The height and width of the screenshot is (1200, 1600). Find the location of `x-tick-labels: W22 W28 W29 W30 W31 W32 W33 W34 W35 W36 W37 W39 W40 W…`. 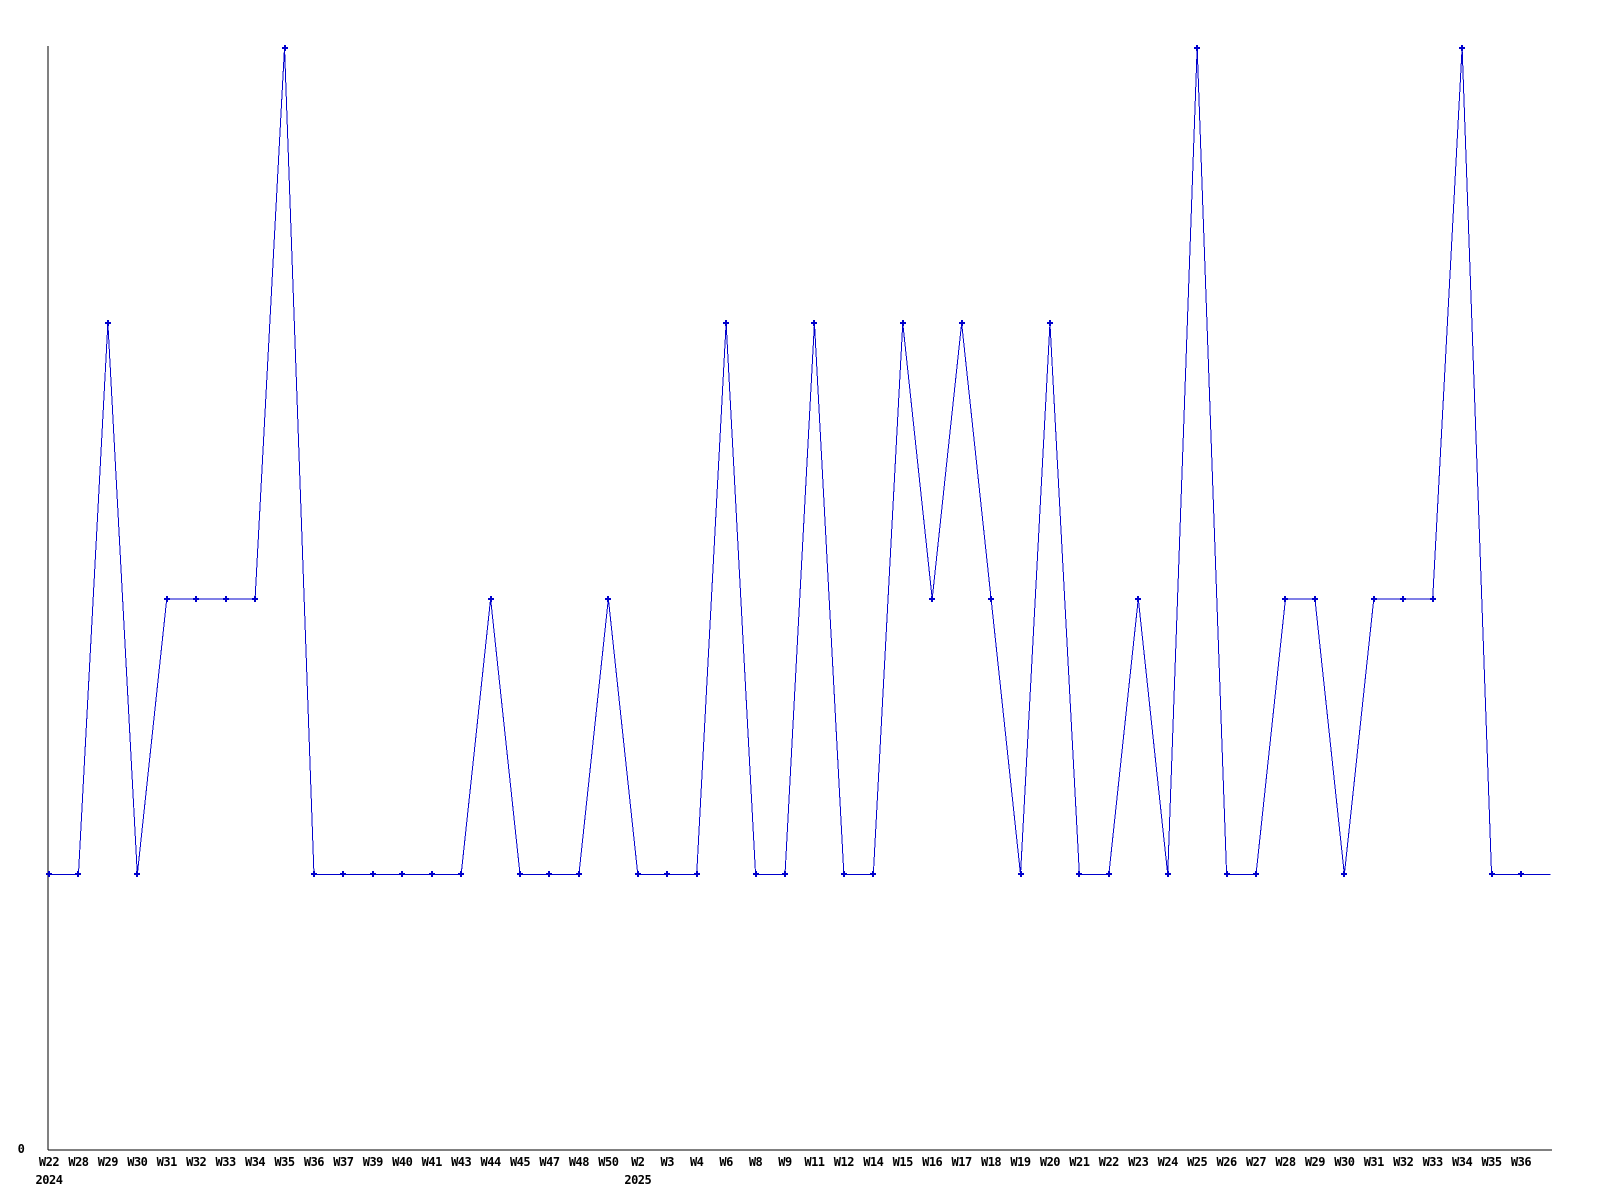

x-tick-labels: W22 W28 W29 W30 W31 W32 W33 W34 W35 W36 W37 W39 W40 W… is located at coordinates (785, 1162).